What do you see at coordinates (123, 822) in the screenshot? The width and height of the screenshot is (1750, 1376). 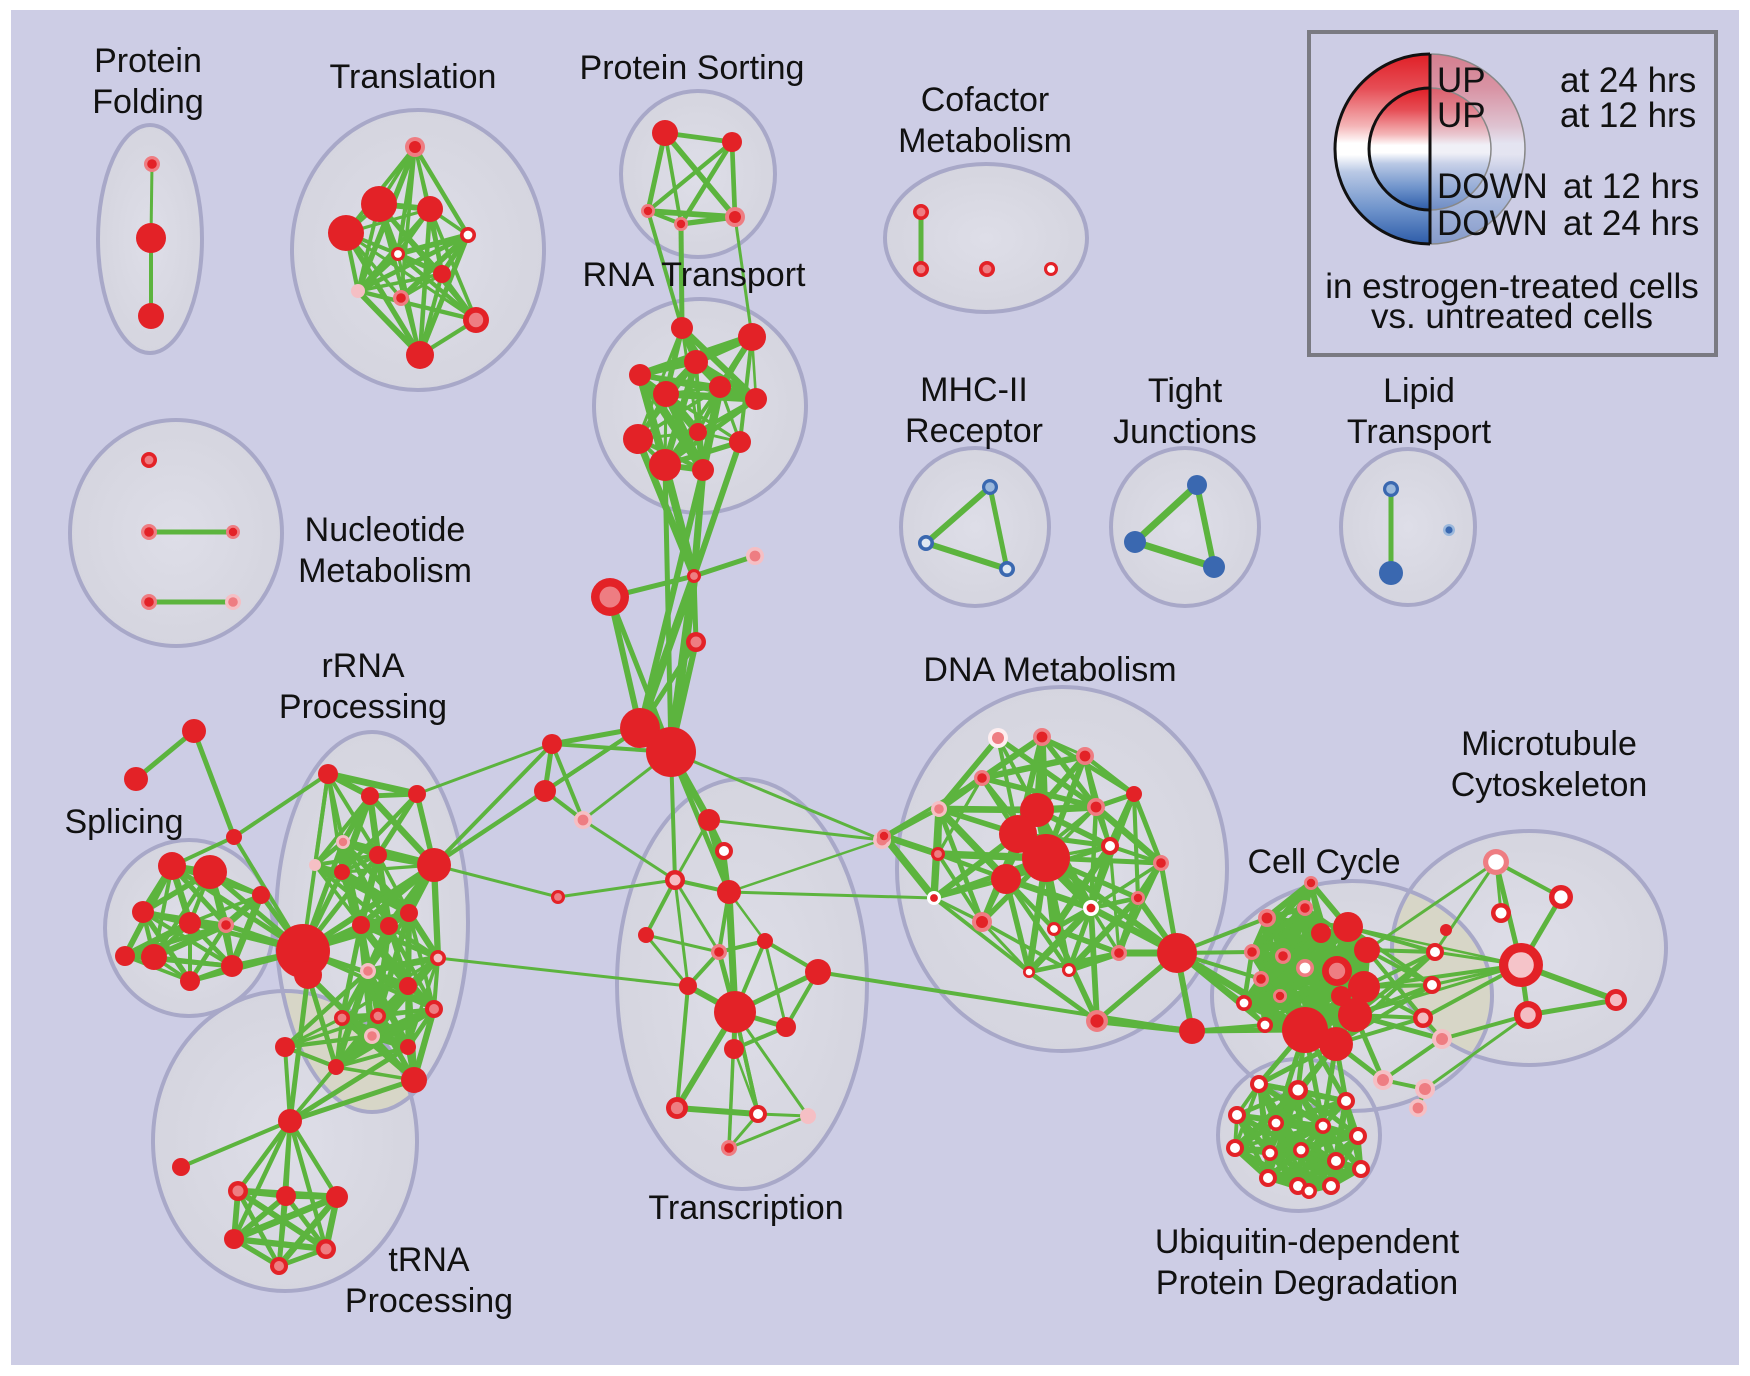 I see `svg-text: Splicing` at bounding box center [123, 822].